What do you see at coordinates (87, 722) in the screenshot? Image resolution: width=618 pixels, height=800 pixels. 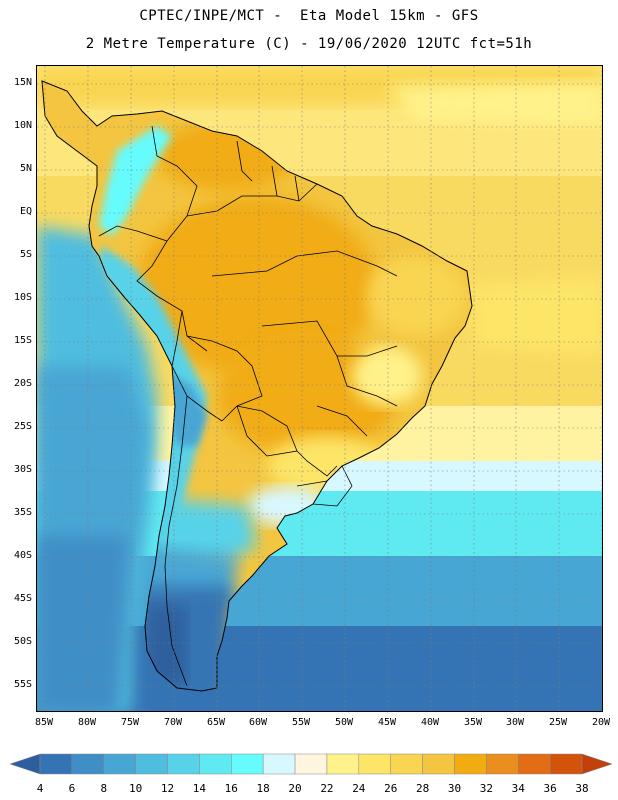 I see `longitude-label: 80W` at bounding box center [87, 722].